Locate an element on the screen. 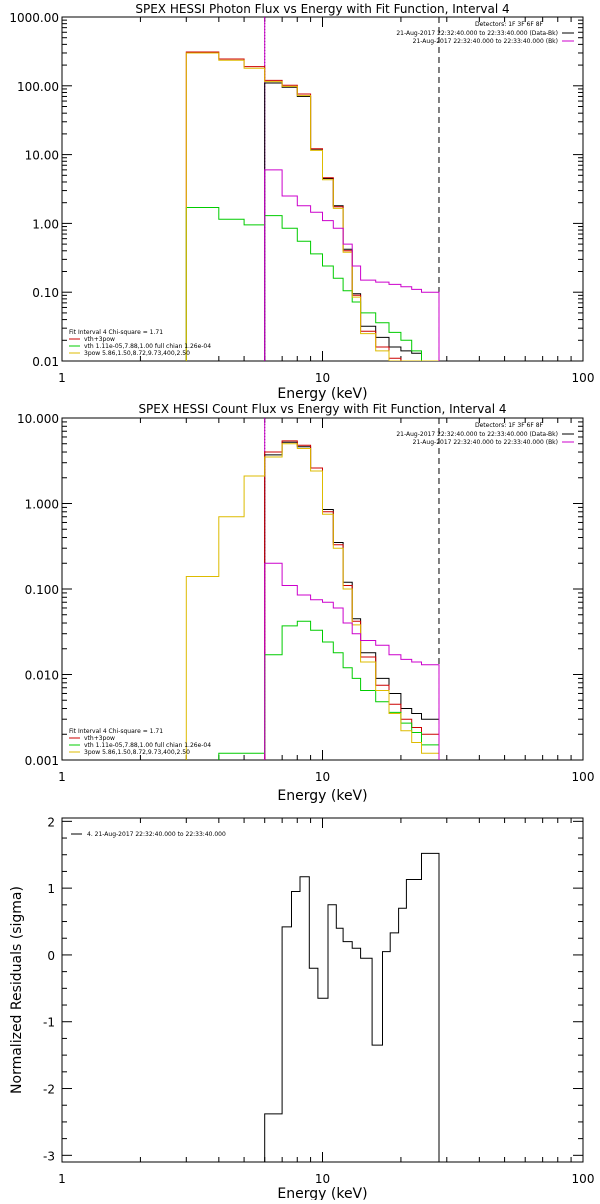 This screenshot has height=1204, width=600. y-tick-label: 0.001 is located at coordinates (42, 761).